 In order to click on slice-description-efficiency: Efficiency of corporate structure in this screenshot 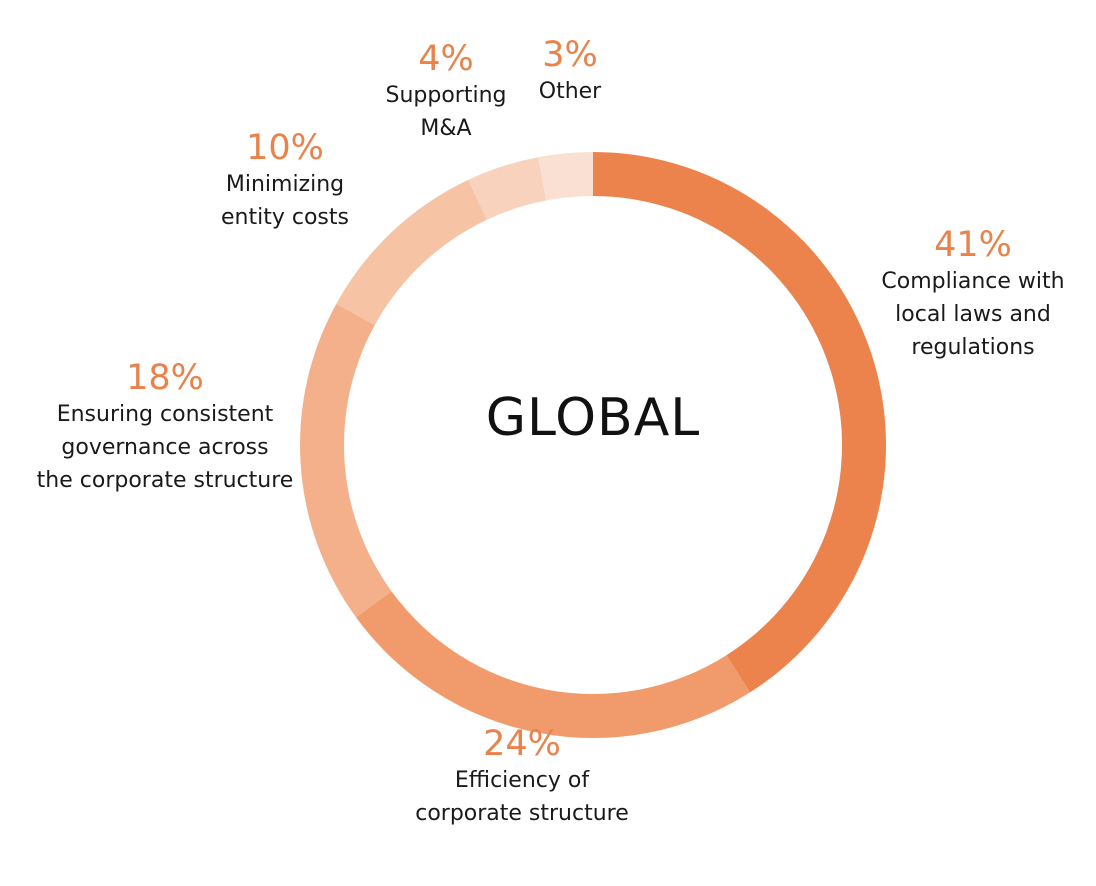, I will do `click(522, 797)`.